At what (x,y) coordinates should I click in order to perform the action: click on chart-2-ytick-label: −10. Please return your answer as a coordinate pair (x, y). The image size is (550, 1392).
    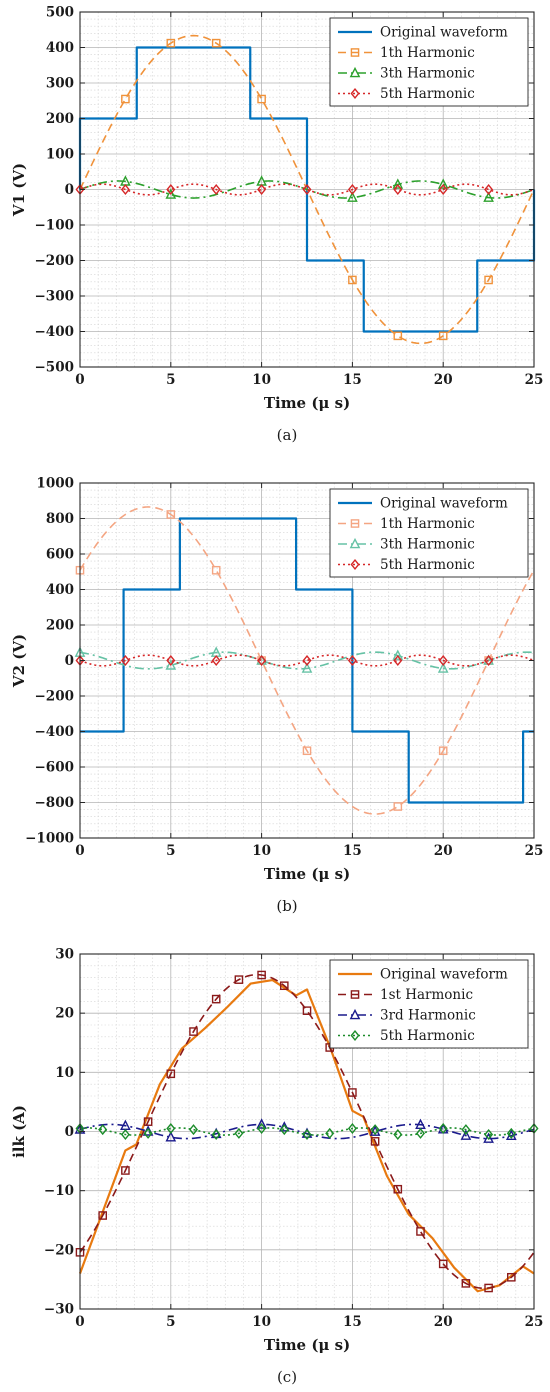
    Looking at the image, I should click on (59, 1191).